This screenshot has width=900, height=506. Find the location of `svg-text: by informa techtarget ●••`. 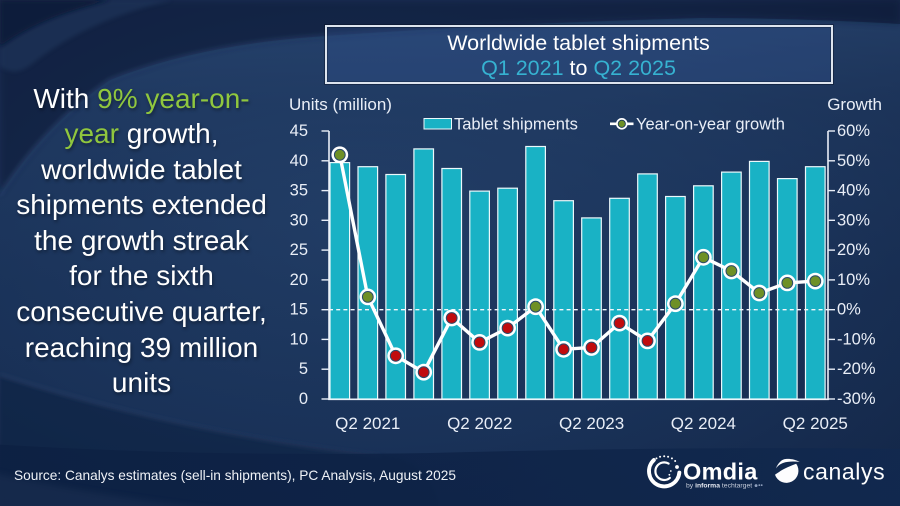

svg-text: by informa techtarget ●•• is located at coordinates (725, 486).